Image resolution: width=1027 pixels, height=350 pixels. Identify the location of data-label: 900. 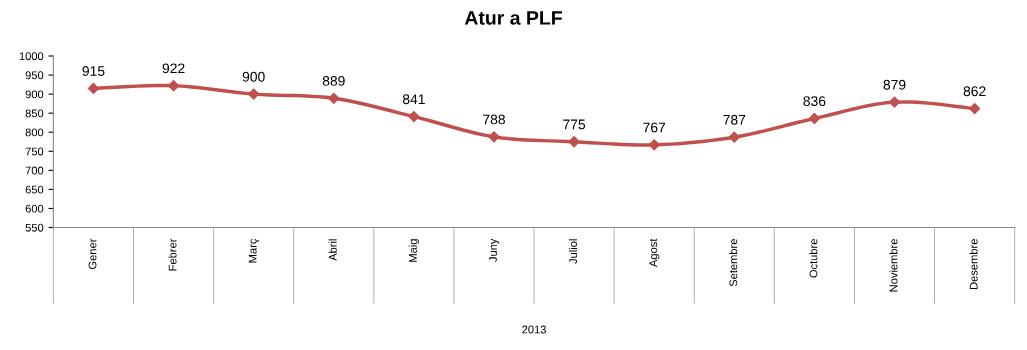
(253, 76).